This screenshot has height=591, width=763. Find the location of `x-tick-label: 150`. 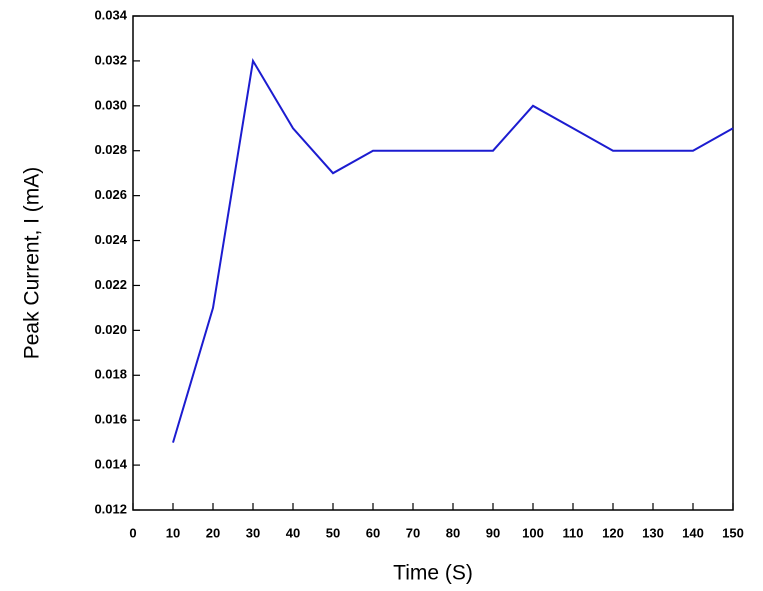

x-tick-label: 150 is located at coordinates (733, 532).